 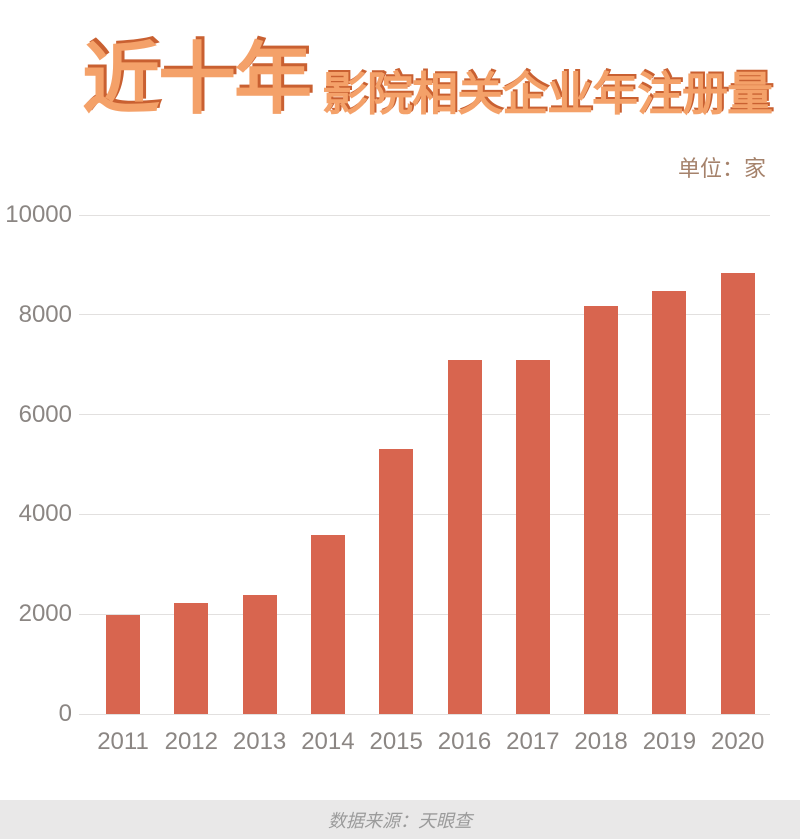 I want to click on x-tick-label-2015: 2015, so click(x=396, y=741).